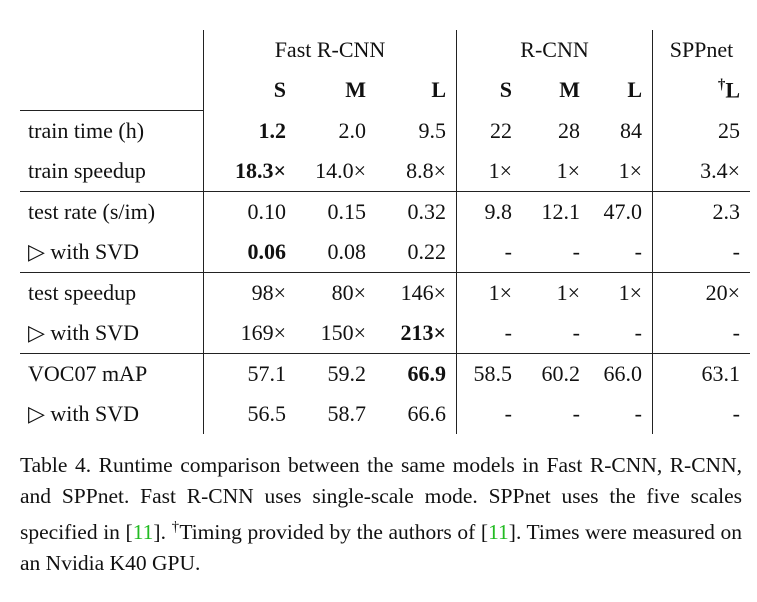 Image resolution: width=757 pixels, height=602 pixels. What do you see at coordinates (416, 252) in the screenshot?
I see `cell: 0.22` at bounding box center [416, 252].